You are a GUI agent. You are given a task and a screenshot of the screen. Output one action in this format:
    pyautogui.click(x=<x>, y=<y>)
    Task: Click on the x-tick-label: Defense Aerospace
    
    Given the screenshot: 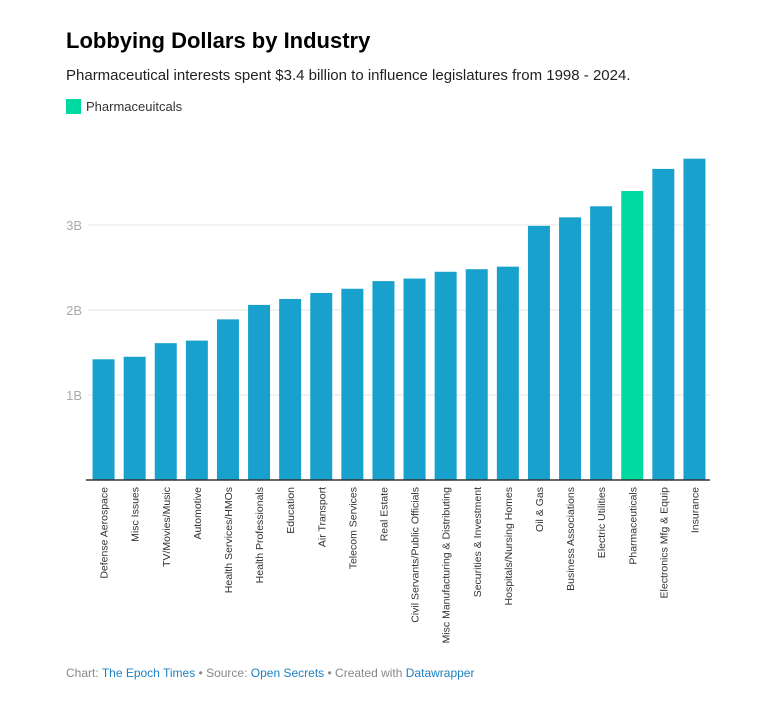 What is the action you would take?
    pyautogui.click(x=105, y=533)
    